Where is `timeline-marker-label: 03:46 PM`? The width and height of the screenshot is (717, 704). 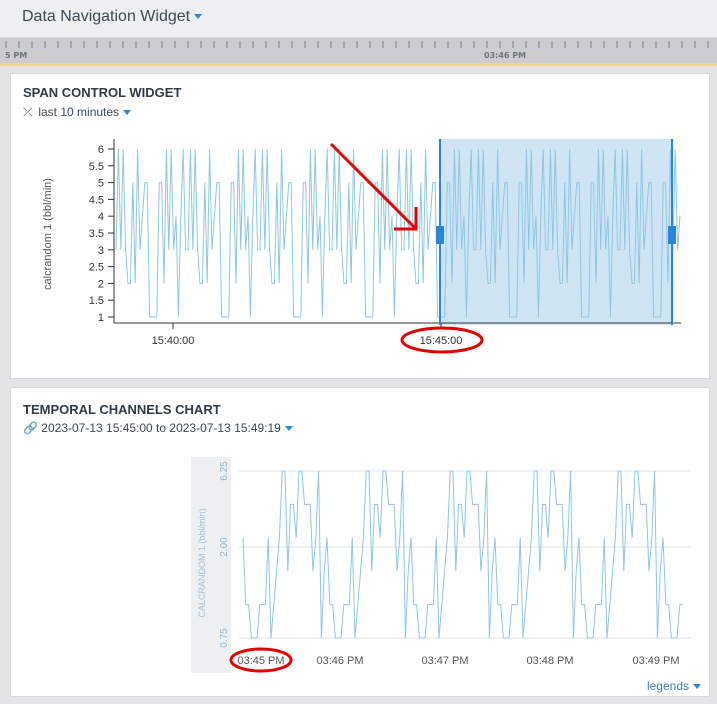 timeline-marker-label: 03:46 PM is located at coordinates (505, 55).